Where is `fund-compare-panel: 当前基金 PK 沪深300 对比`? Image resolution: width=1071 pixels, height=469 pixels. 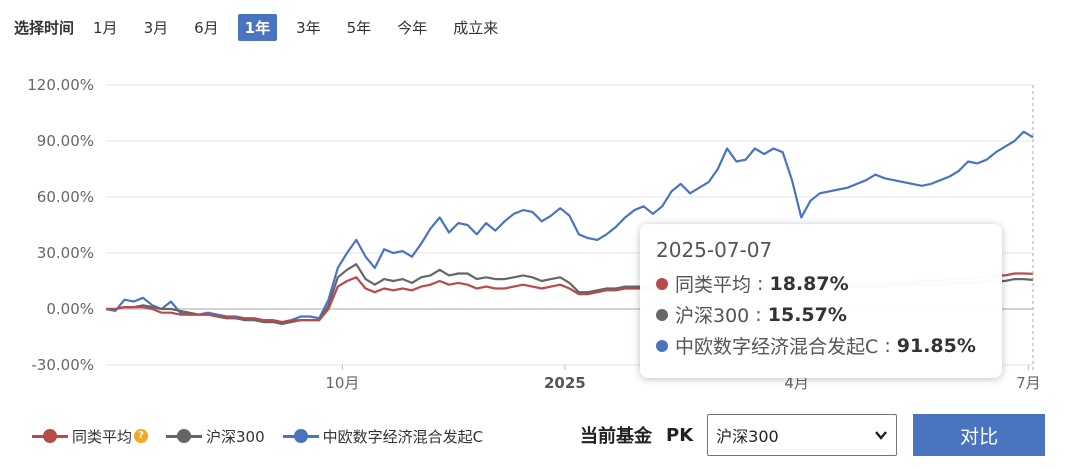 fund-compare-panel: 当前基金 PK 沪深300 对比 is located at coordinates (813, 435).